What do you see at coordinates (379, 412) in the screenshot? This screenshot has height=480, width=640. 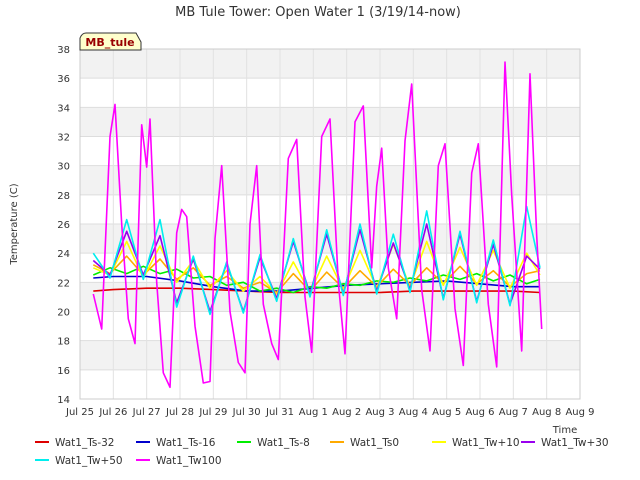 I see `x-tick-label: Aug 3` at bounding box center [379, 412].